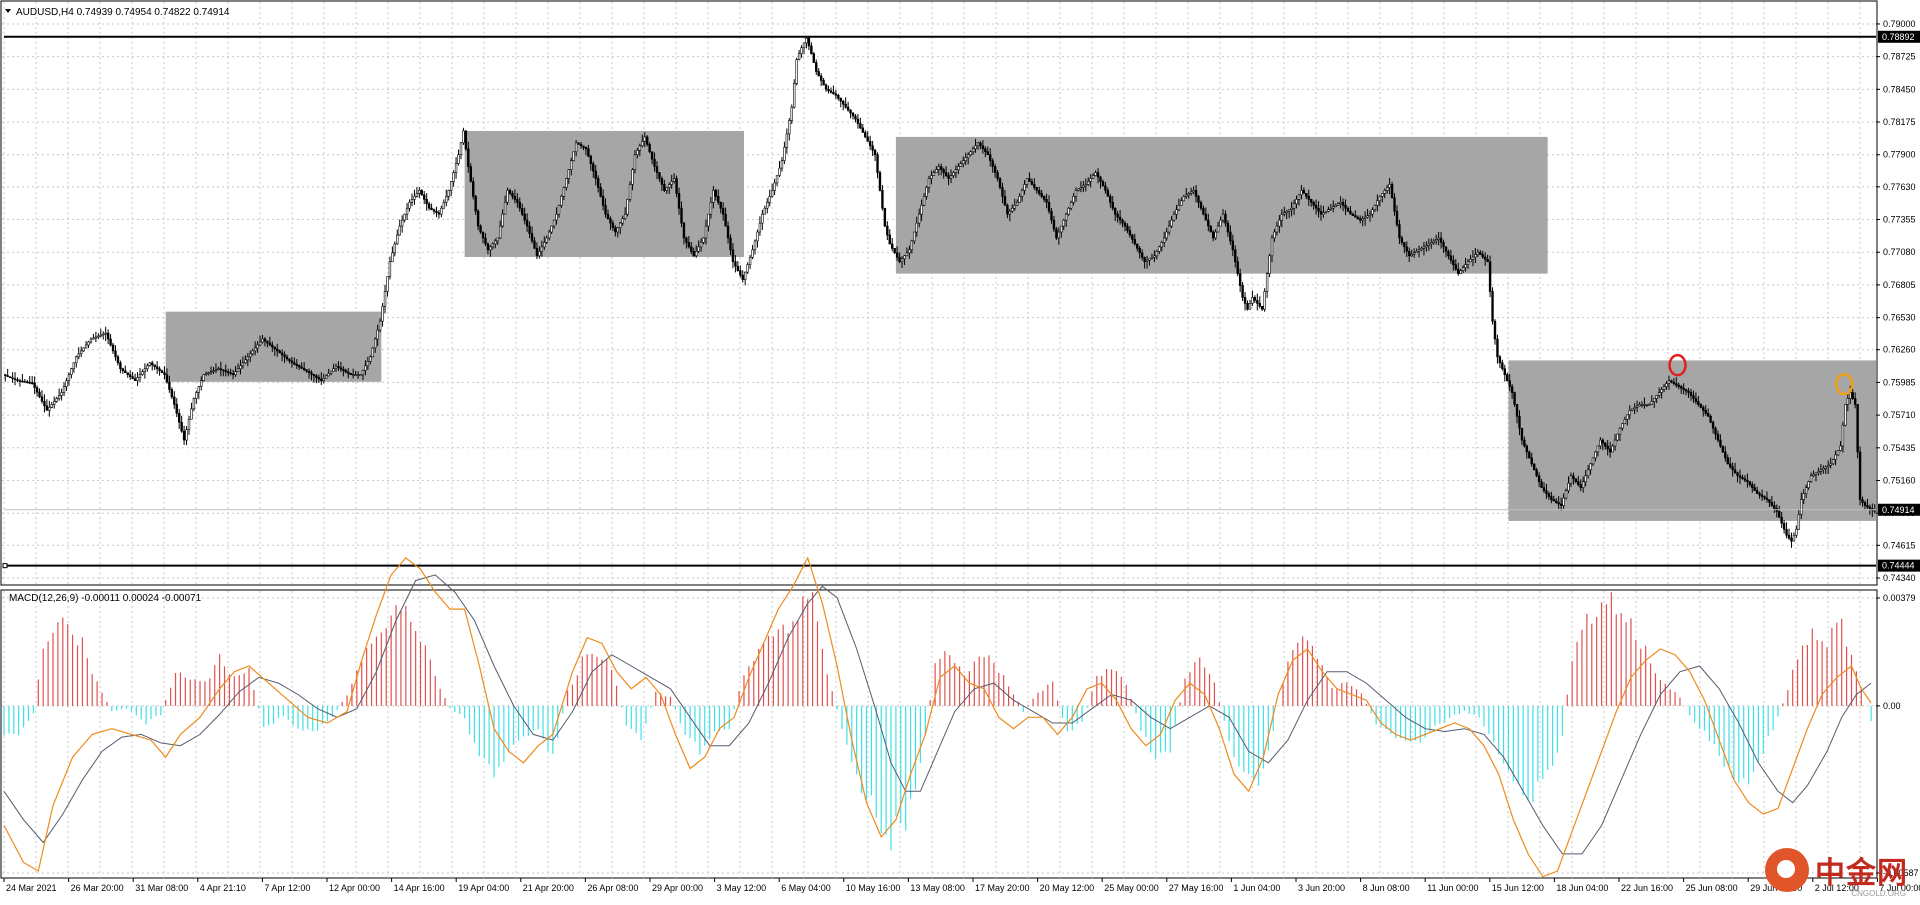 The height and width of the screenshot is (905, 1920). Describe the element at coordinates (1899, 155) in the screenshot. I see `price-axis-label: 0.77900` at that location.